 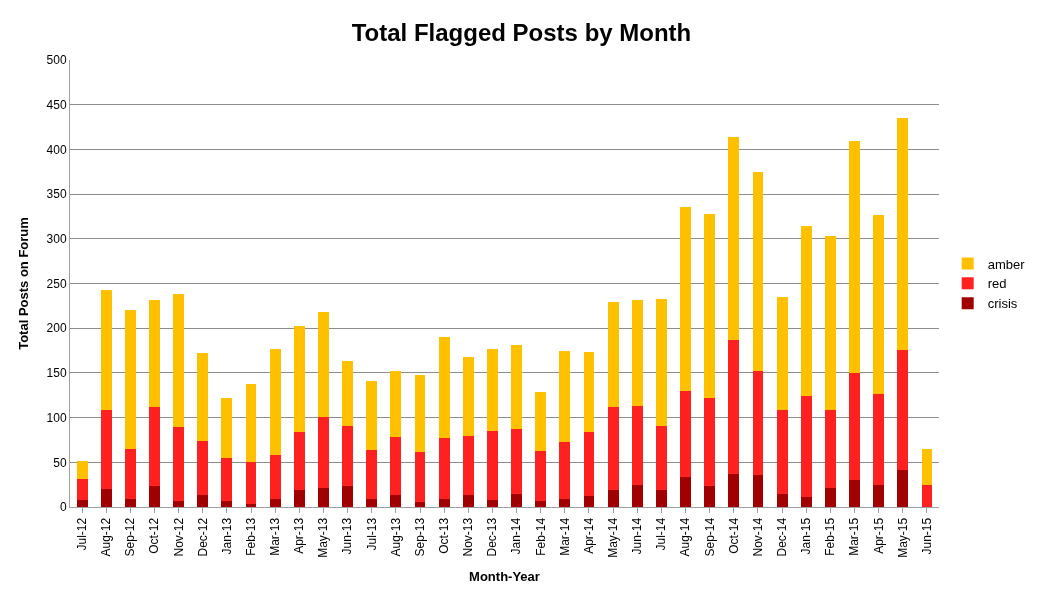 I want to click on x-tick-label: Mar-15, so click(x=854, y=536).